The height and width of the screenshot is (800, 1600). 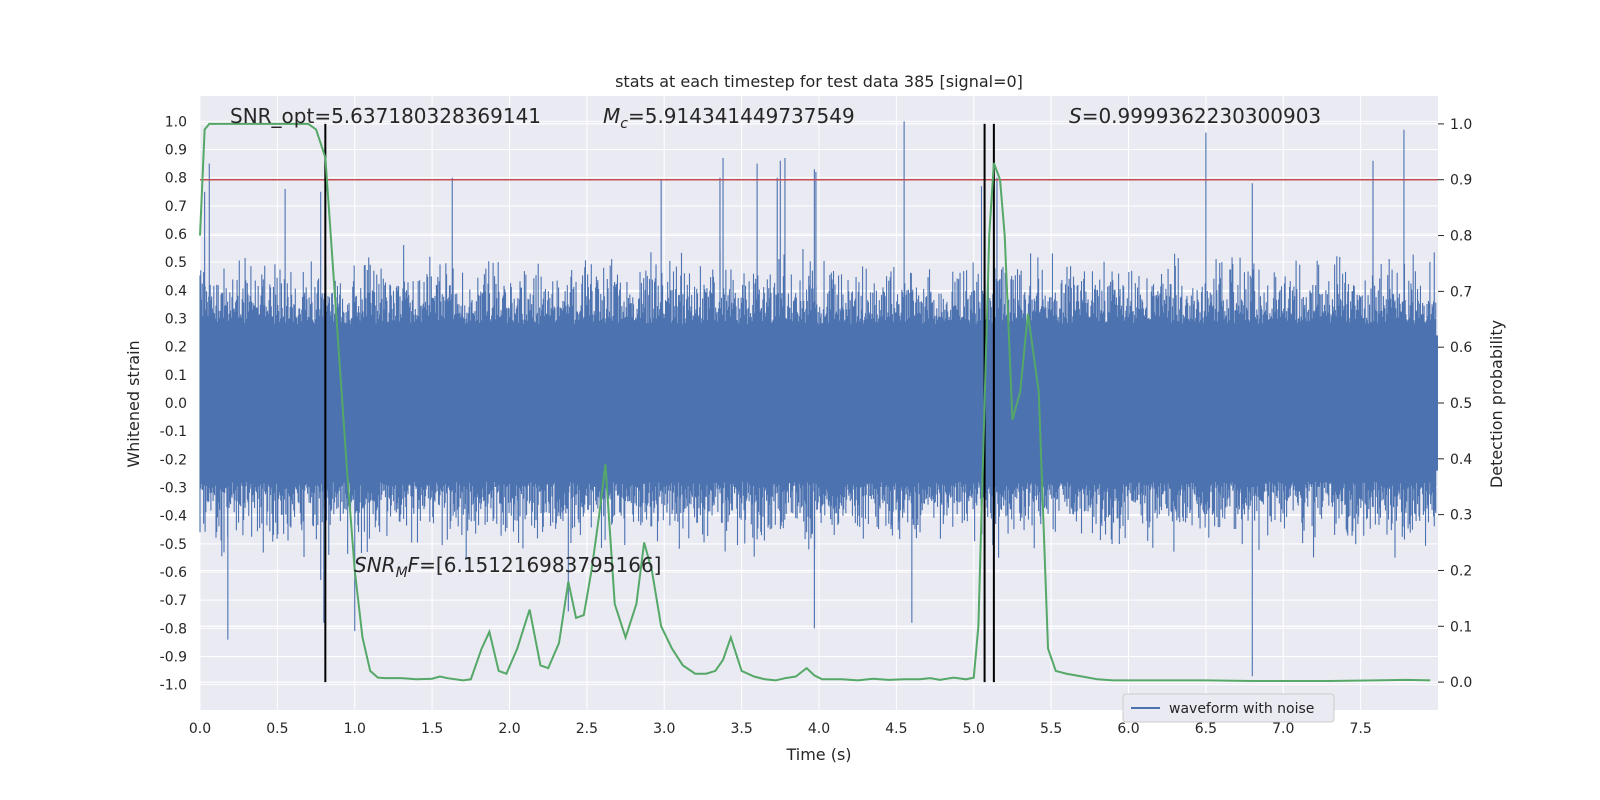 What do you see at coordinates (176, 404) in the screenshot?
I see `y-tick-label: 0.0` at bounding box center [176, 404].